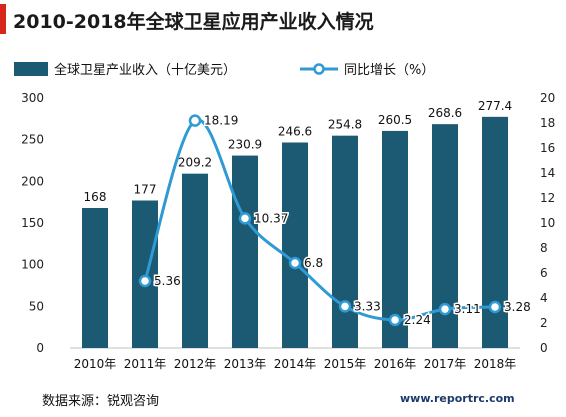  I want to click on left-axis-tick-label: 0, so click(40, 348).